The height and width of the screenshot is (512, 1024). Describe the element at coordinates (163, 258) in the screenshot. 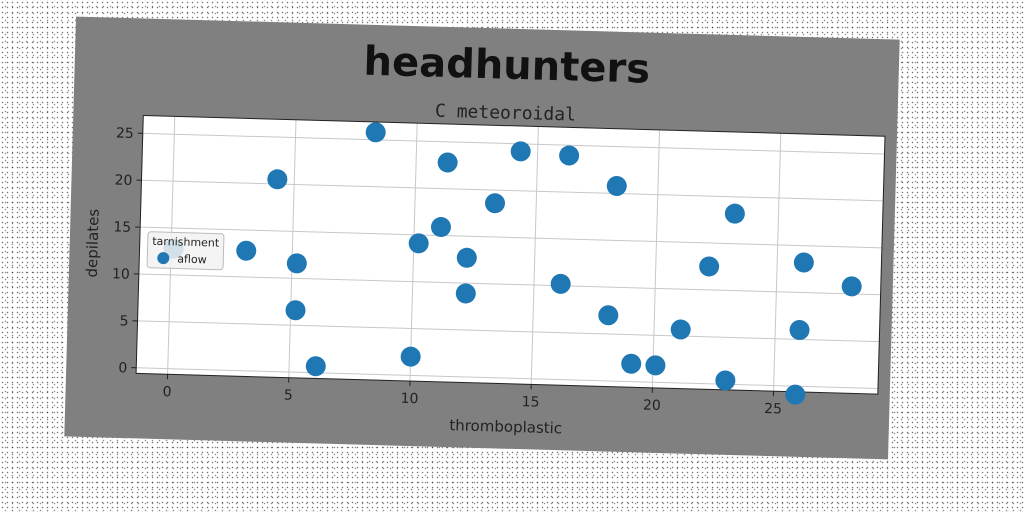

I see `legend-marker` at that location.